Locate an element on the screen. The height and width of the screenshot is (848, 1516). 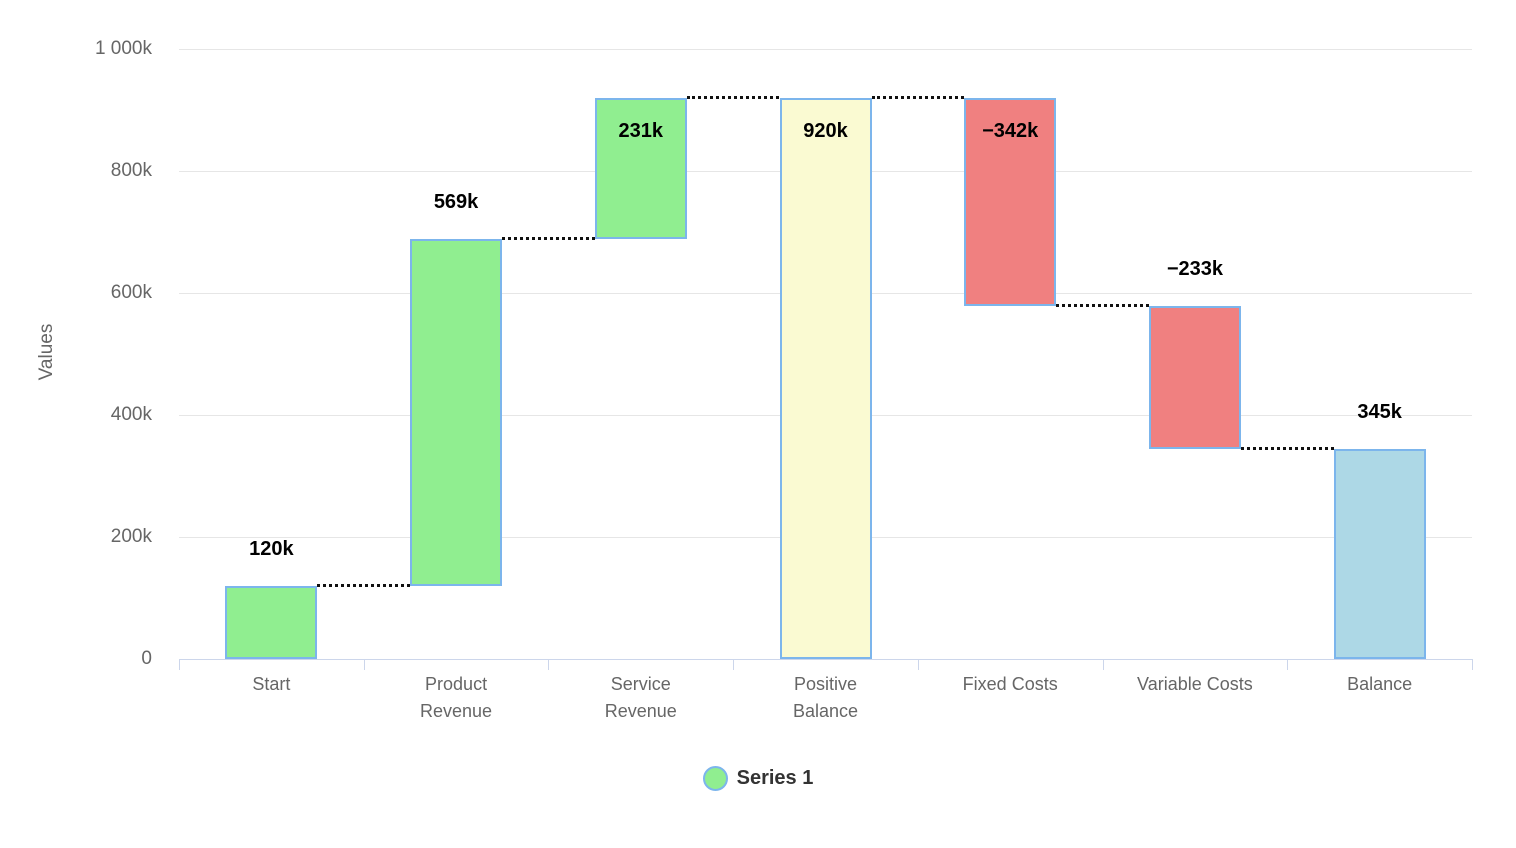
legend-label: Series 1 is located at coordinates (775, 777).